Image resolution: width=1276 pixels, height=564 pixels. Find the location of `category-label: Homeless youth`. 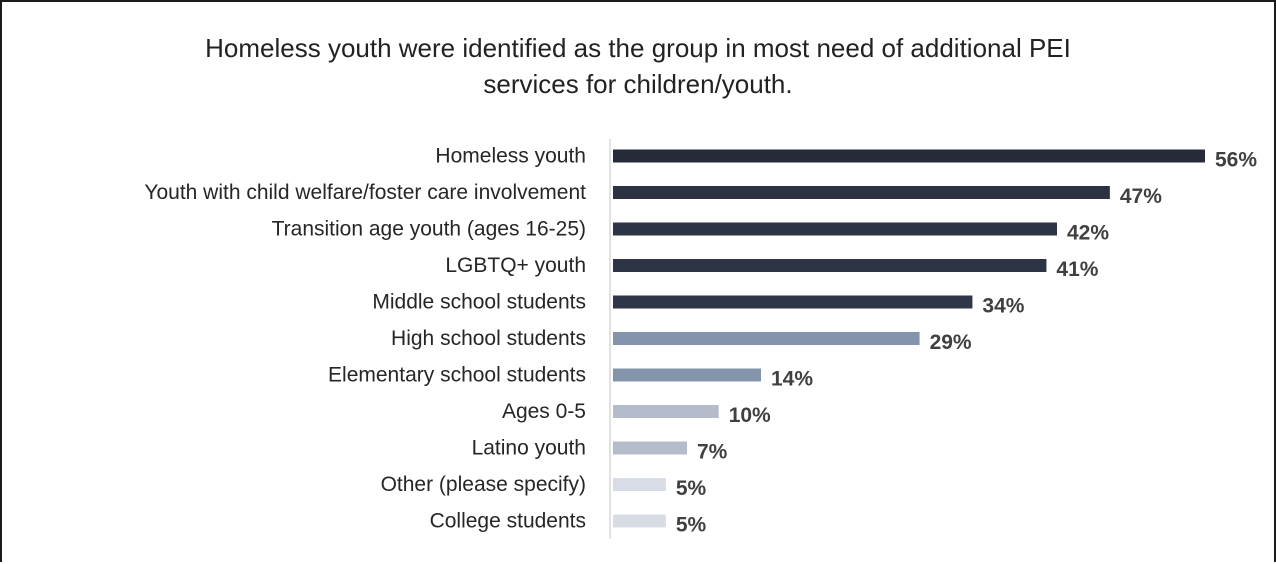

category-label: Homeless youth is located at coordinates (510, 156).